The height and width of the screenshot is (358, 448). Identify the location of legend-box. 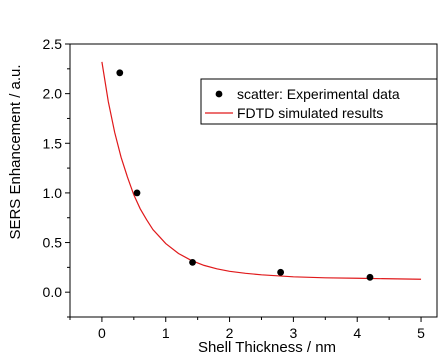
(319, 101).